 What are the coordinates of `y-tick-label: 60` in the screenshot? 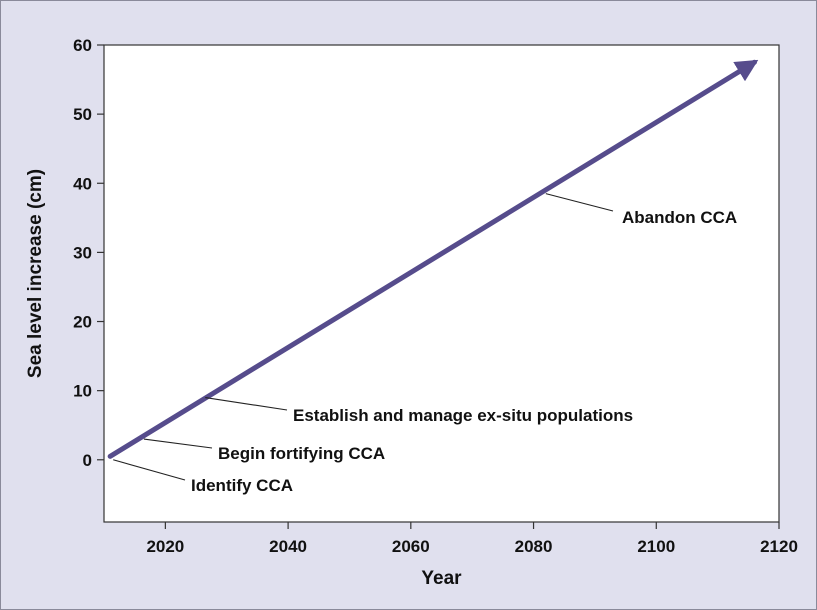 It's located at (82, 45).